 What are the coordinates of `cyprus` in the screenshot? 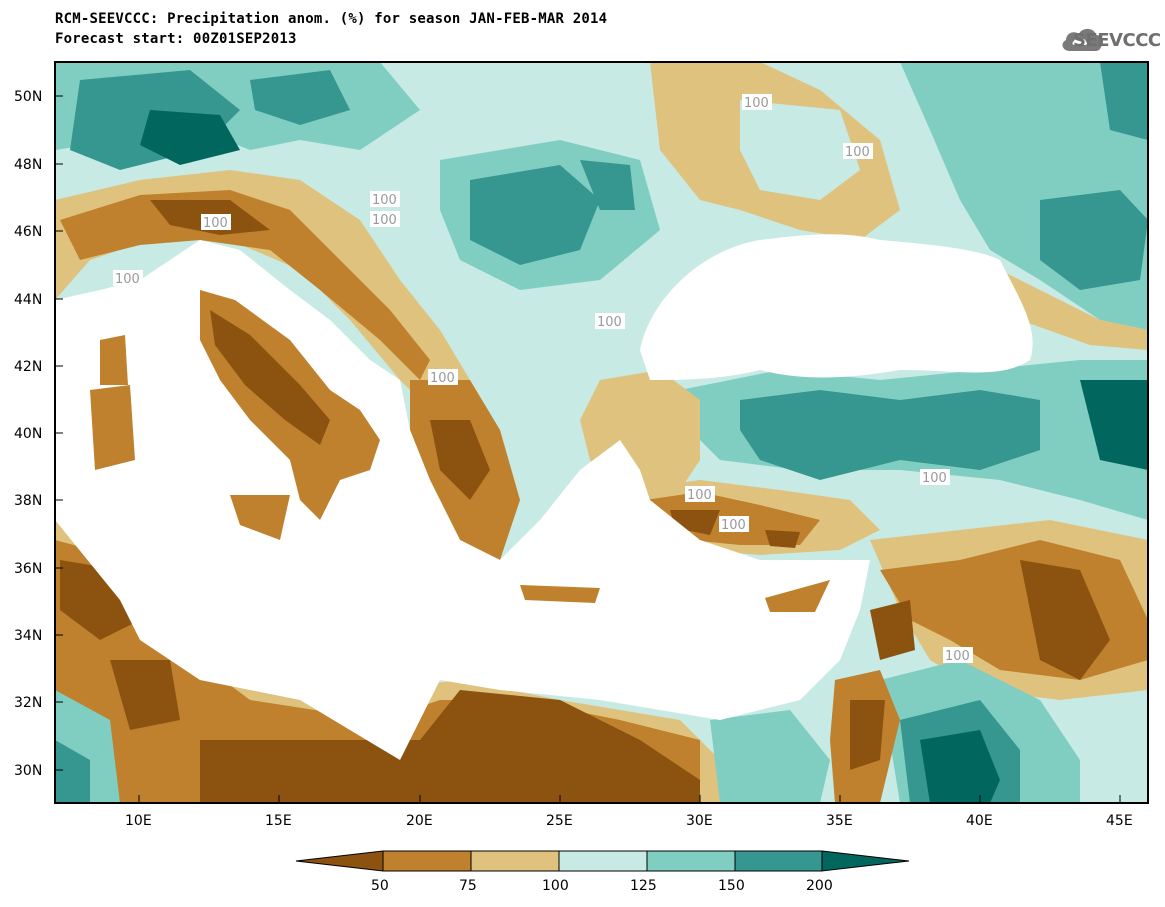 It's located at (797, 596).